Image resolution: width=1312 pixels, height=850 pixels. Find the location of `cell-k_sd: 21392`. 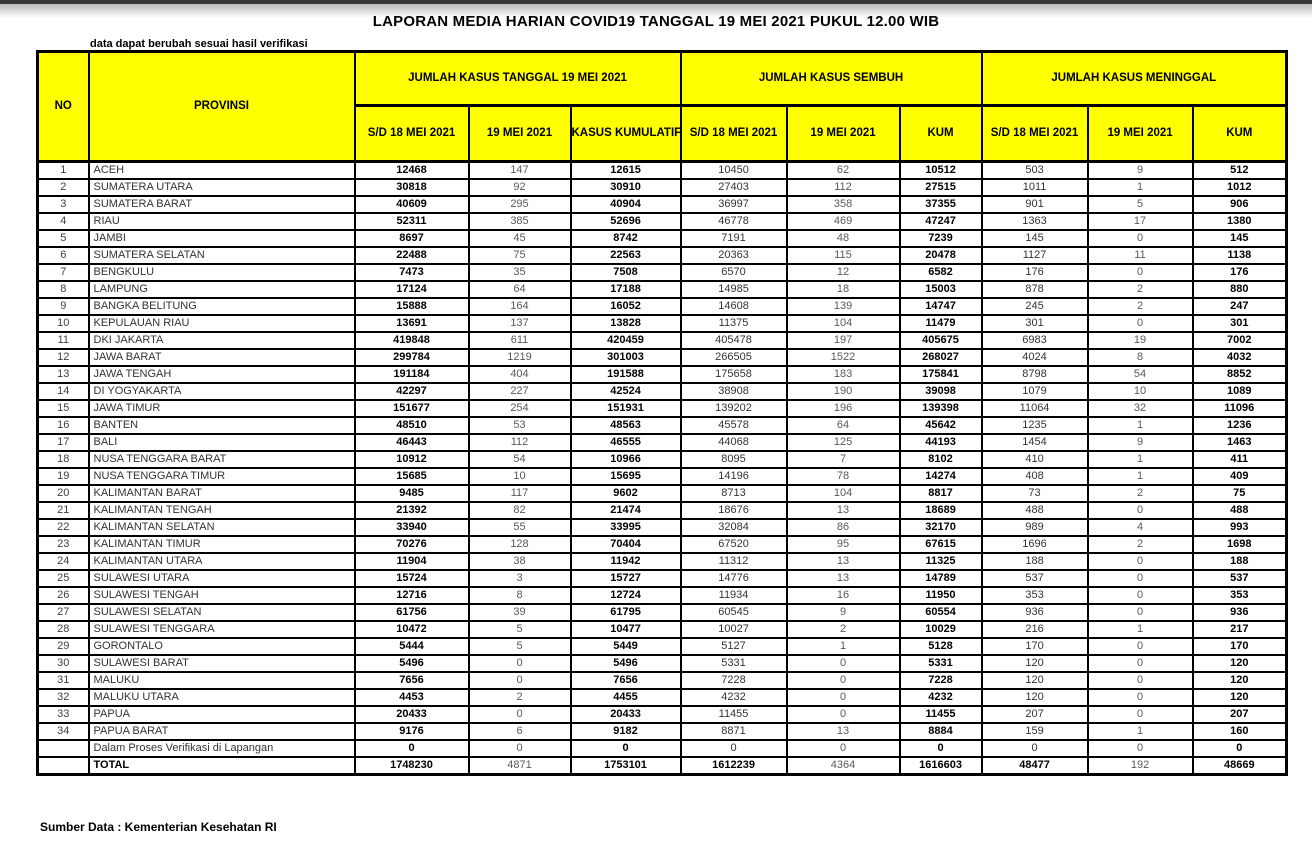

cell-k_sd: 21392 is located at coordinates (411, 510).